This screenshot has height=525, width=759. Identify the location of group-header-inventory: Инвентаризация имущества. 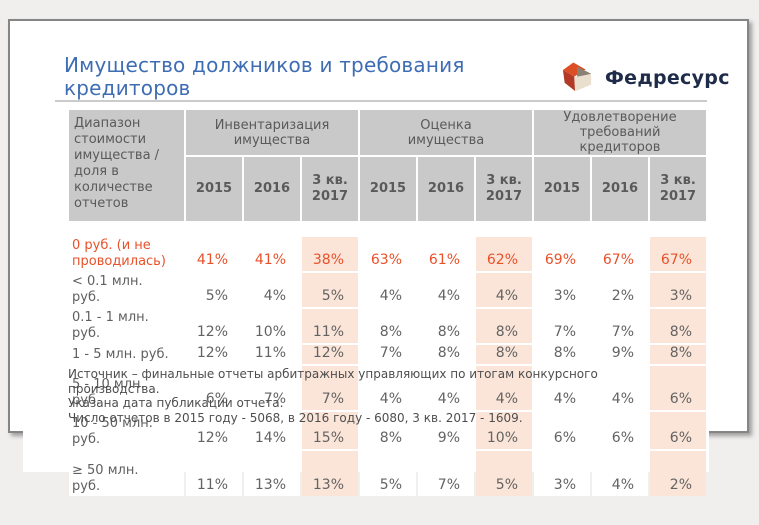
(272, 132).